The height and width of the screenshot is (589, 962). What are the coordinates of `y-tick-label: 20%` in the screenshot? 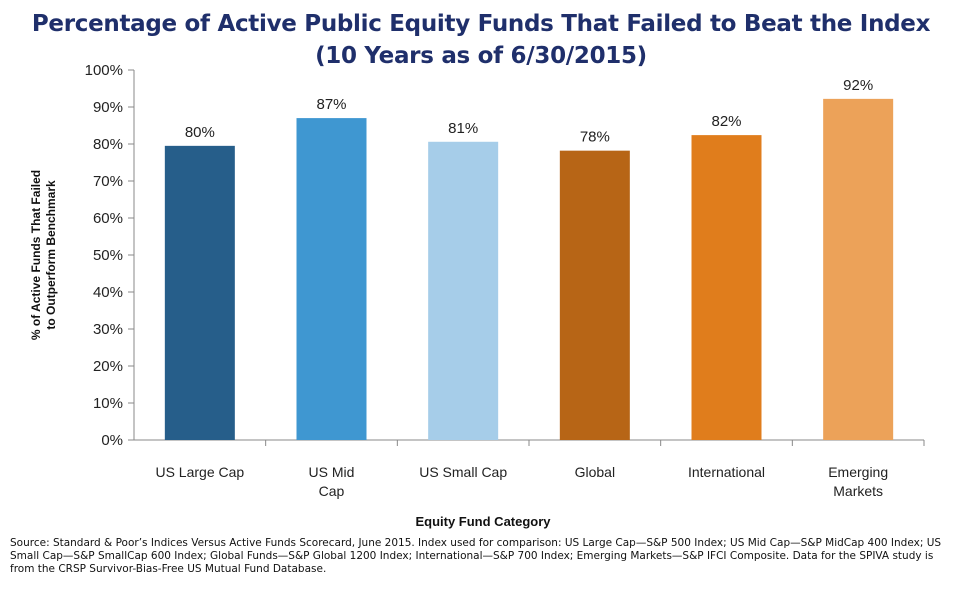 It's located at (108, 366).